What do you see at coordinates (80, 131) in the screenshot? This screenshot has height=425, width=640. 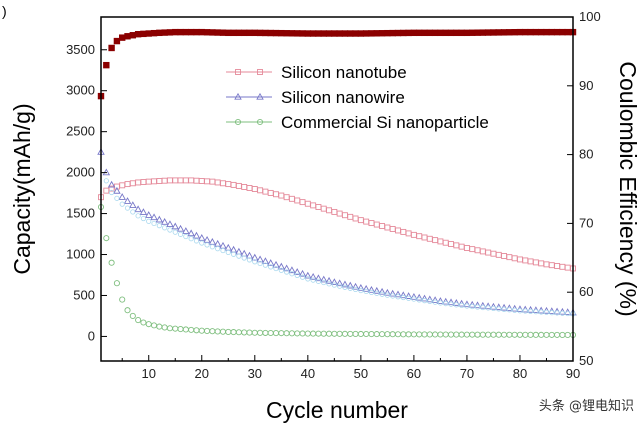 I see `y-left-tick-label: 2500` at bounding box center [80, 131].